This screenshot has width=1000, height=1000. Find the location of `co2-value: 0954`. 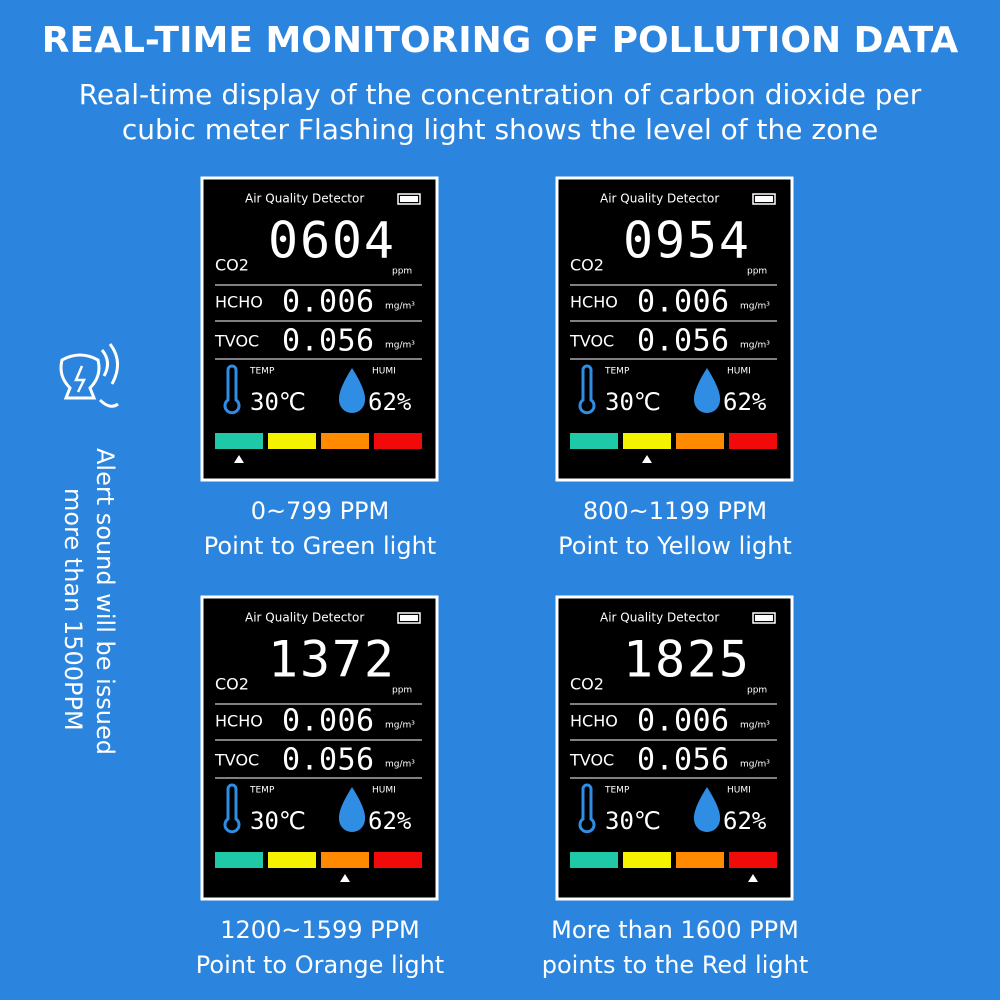

co2-value: 0954 is located at coordinates (686, 241).